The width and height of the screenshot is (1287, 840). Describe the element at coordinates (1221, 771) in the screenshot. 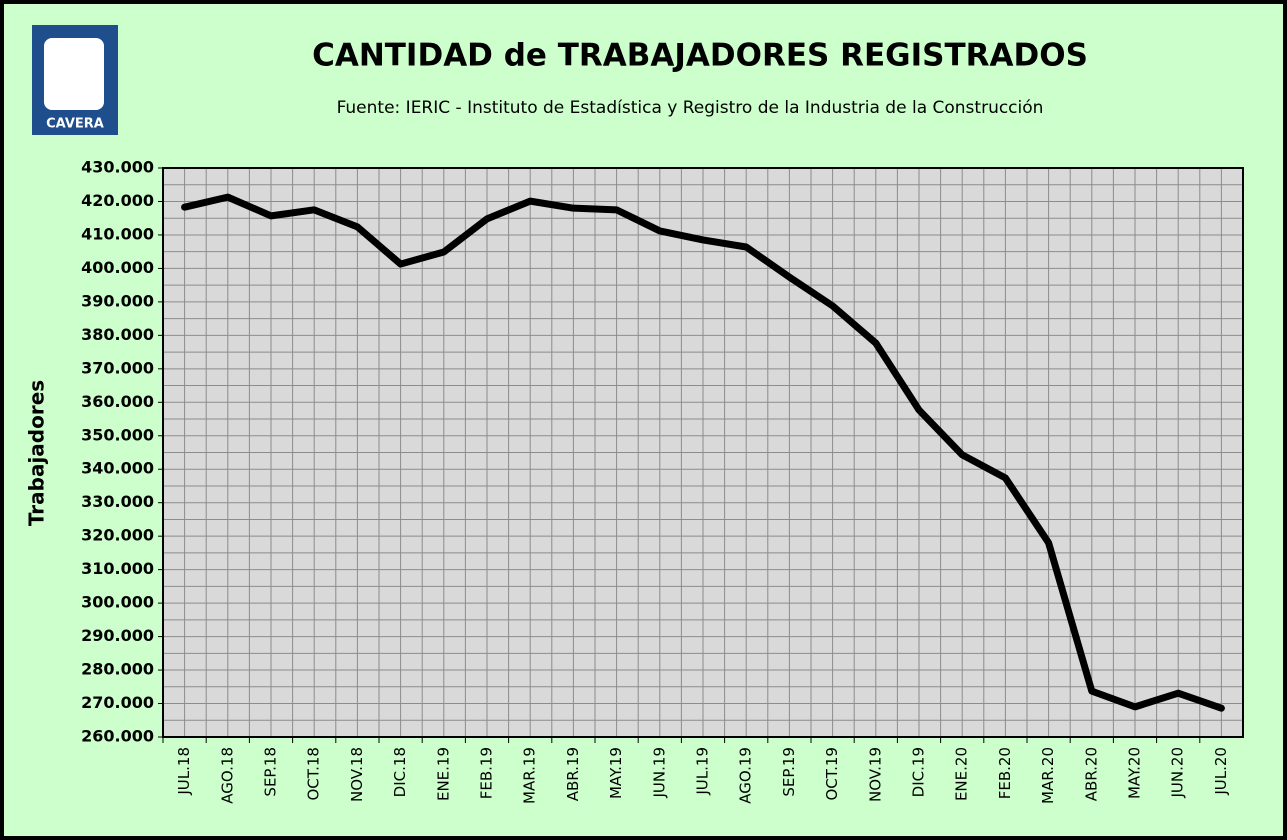

I see `x-tick-label: JUL.20` at that location.